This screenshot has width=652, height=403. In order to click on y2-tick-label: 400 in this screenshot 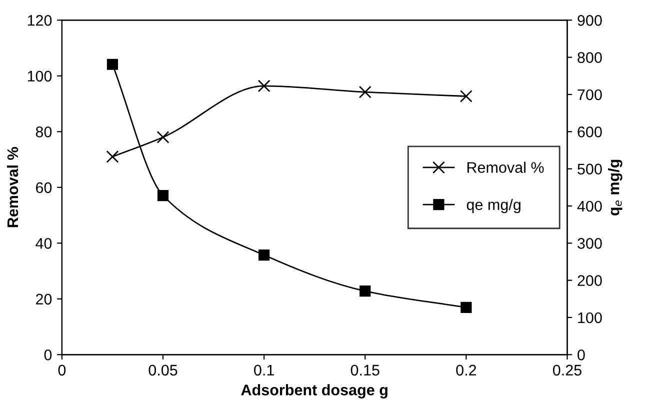, I will do `click(589, 206)`.